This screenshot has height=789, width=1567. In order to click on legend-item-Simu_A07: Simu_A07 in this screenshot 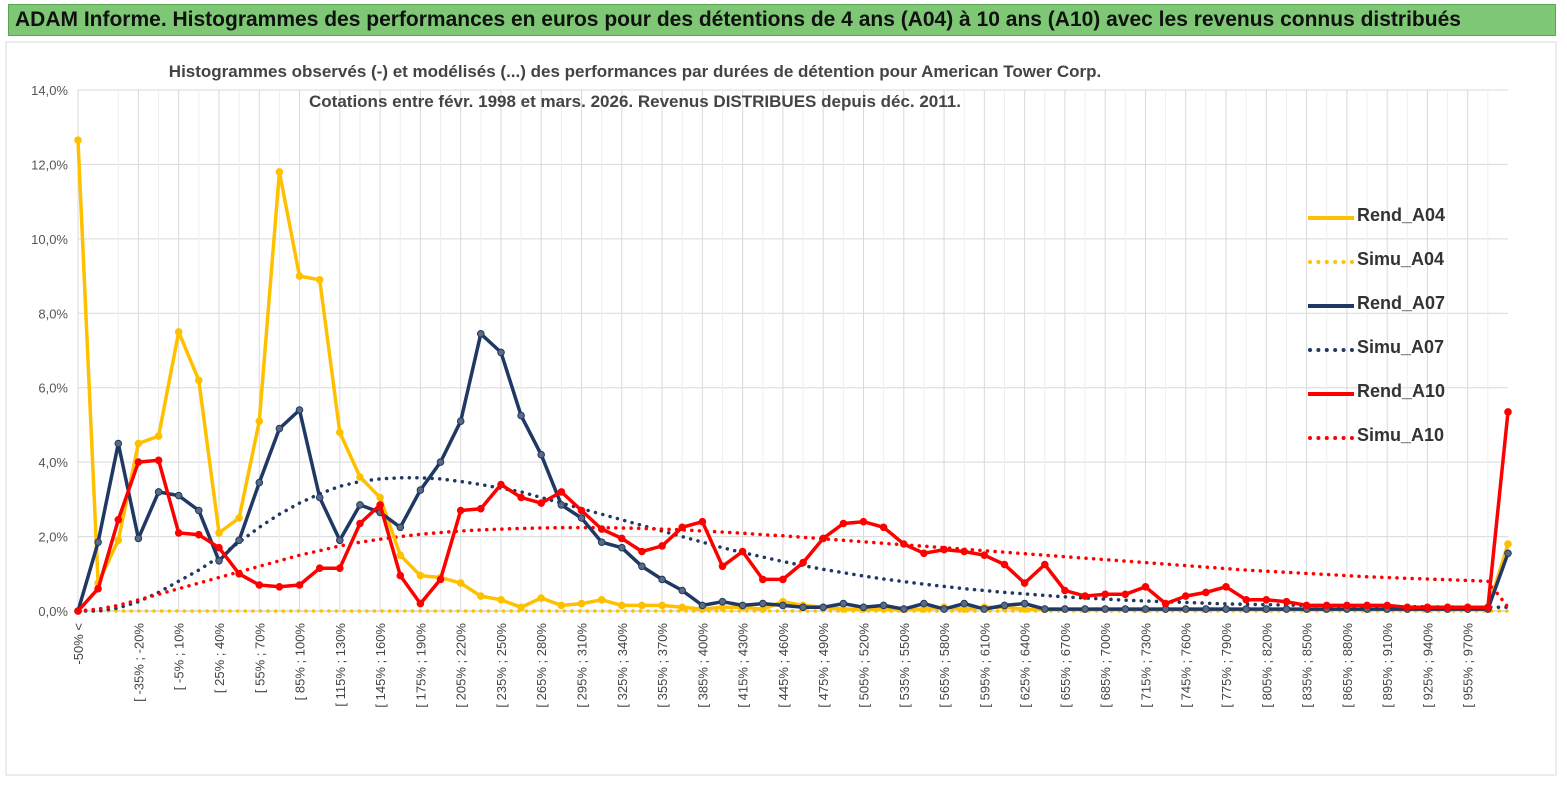, I will do `click(1395, 354)`.